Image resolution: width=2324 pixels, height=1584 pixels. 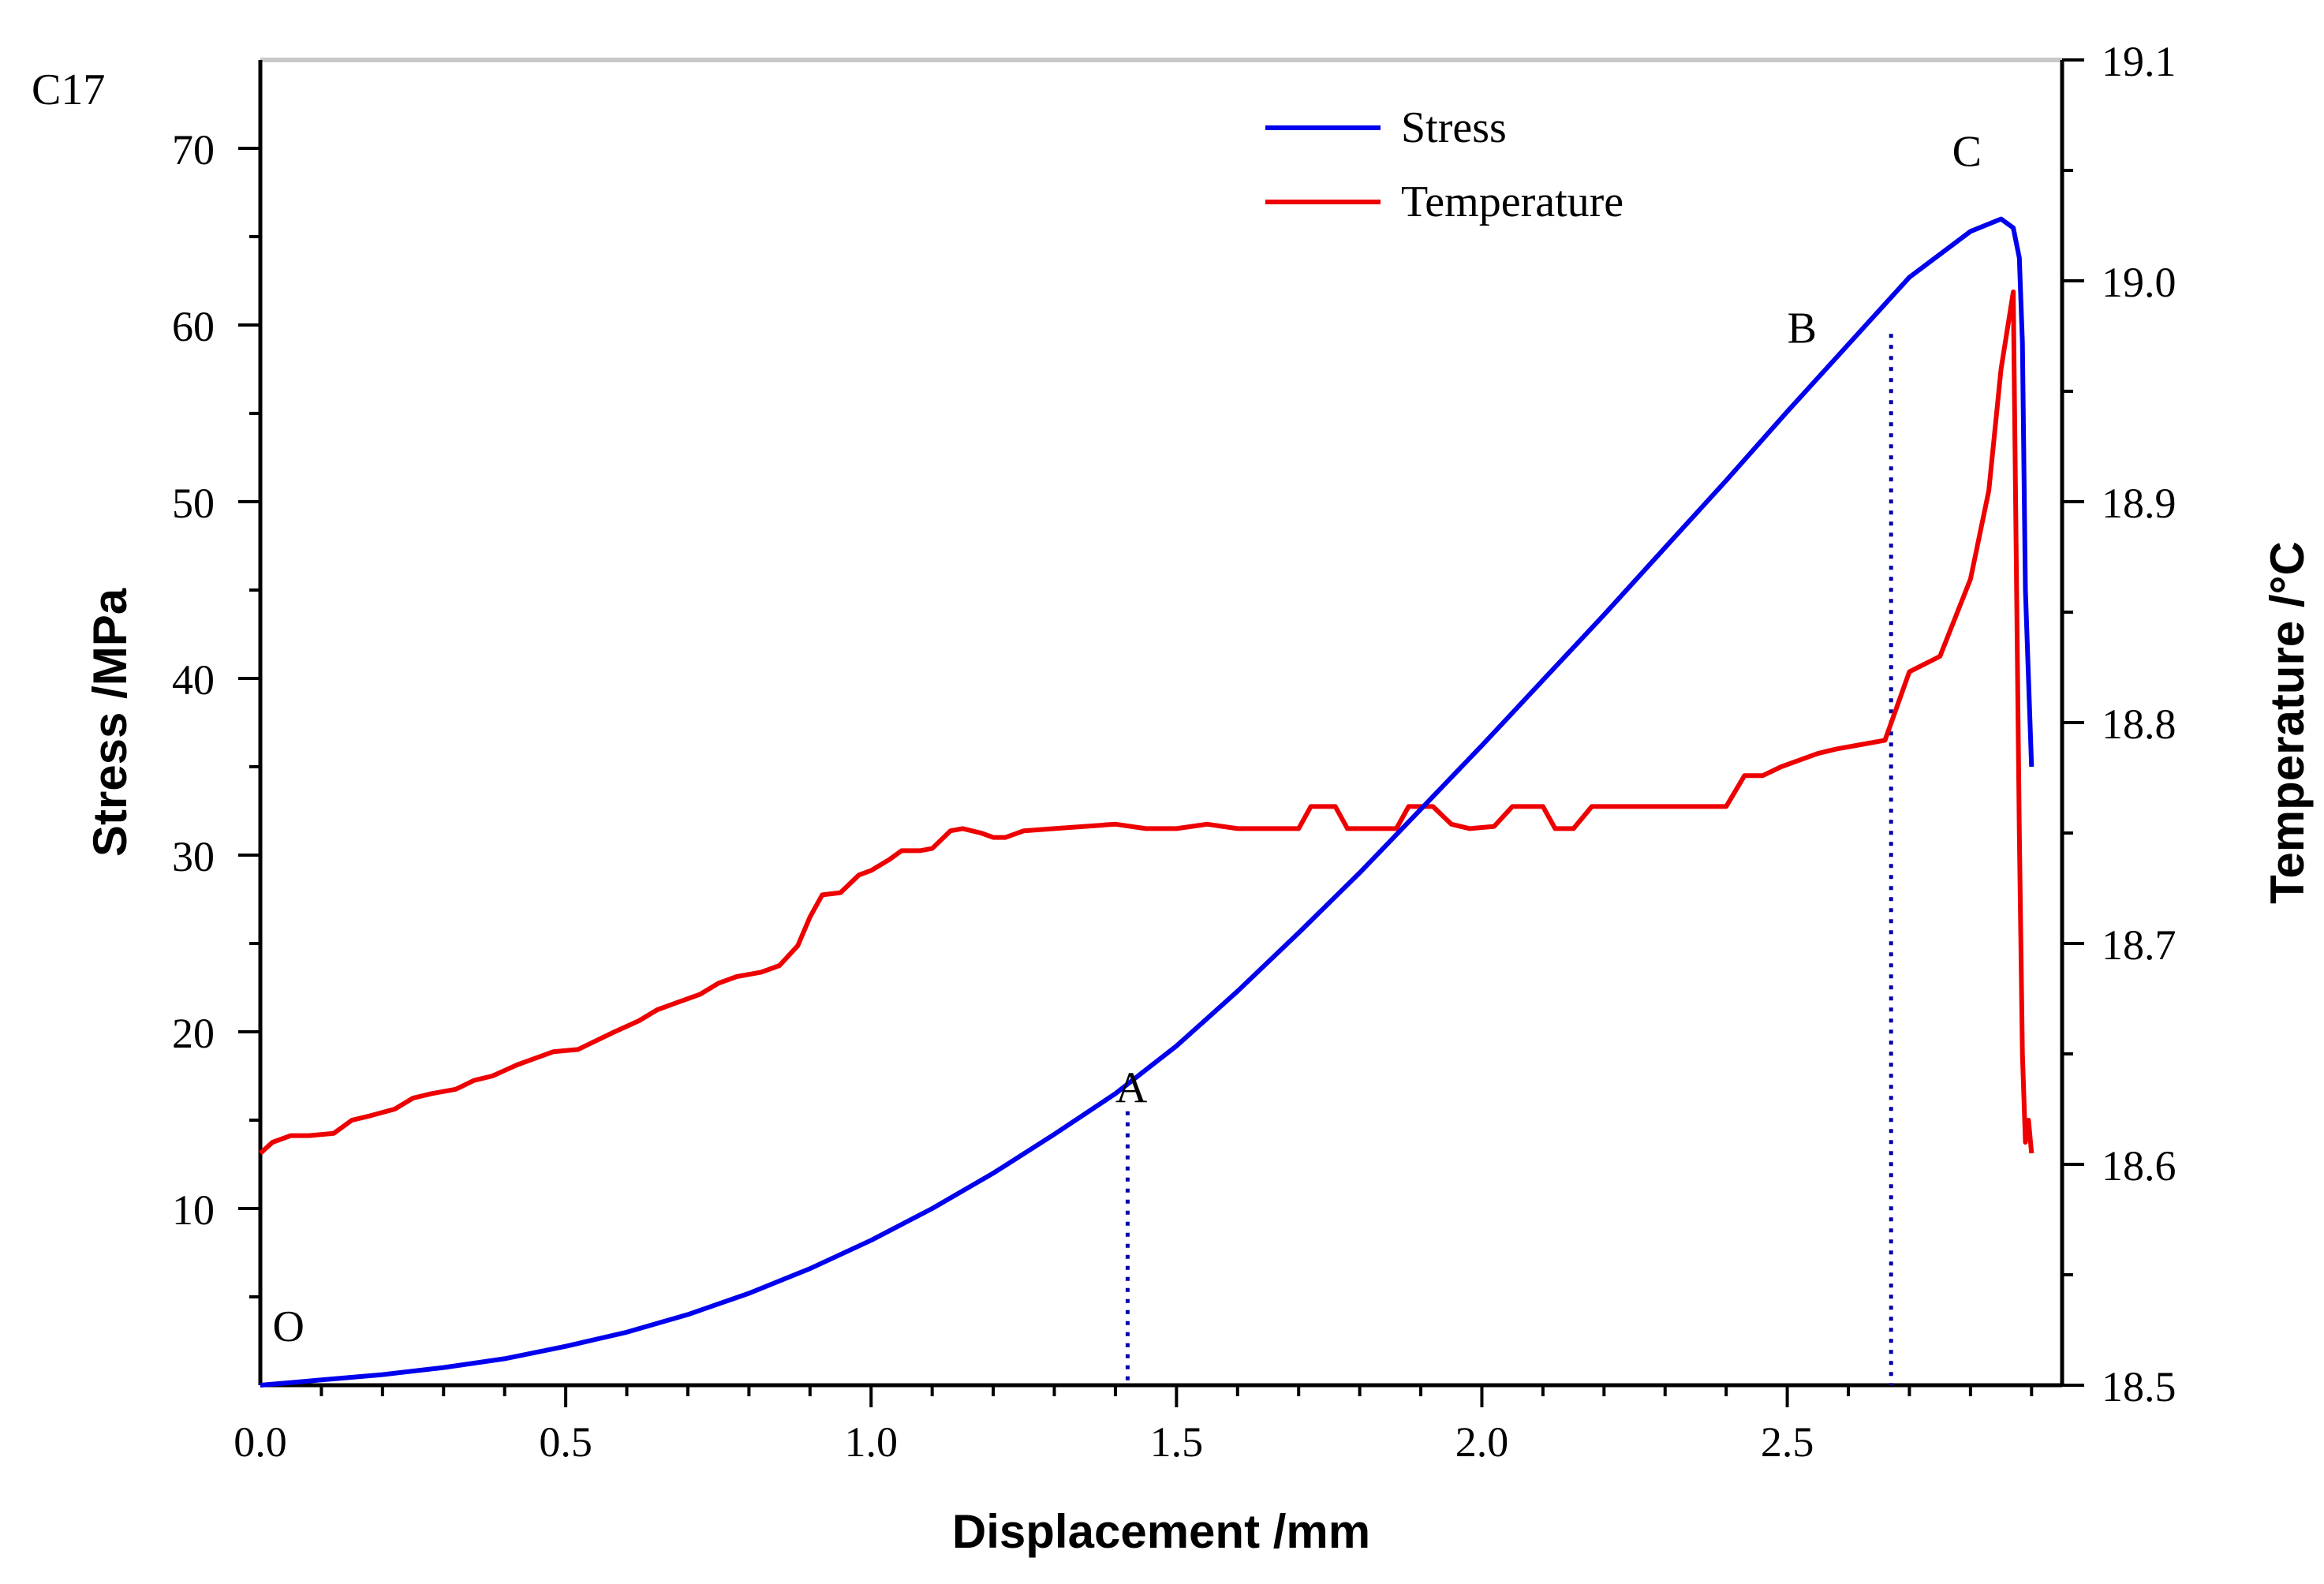 What do you see at coordinates (1512, 201) in the screenshot?
I see `legend-temperature-label: Temperature` at bounding box center [1512, 201].